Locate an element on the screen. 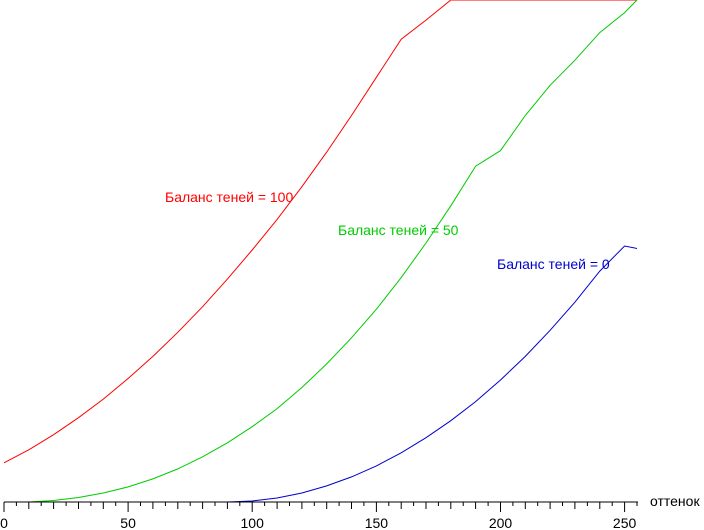 This screenshot has height=530, width=704. x-tick-label: 100 is located at coordinates (253, 522).